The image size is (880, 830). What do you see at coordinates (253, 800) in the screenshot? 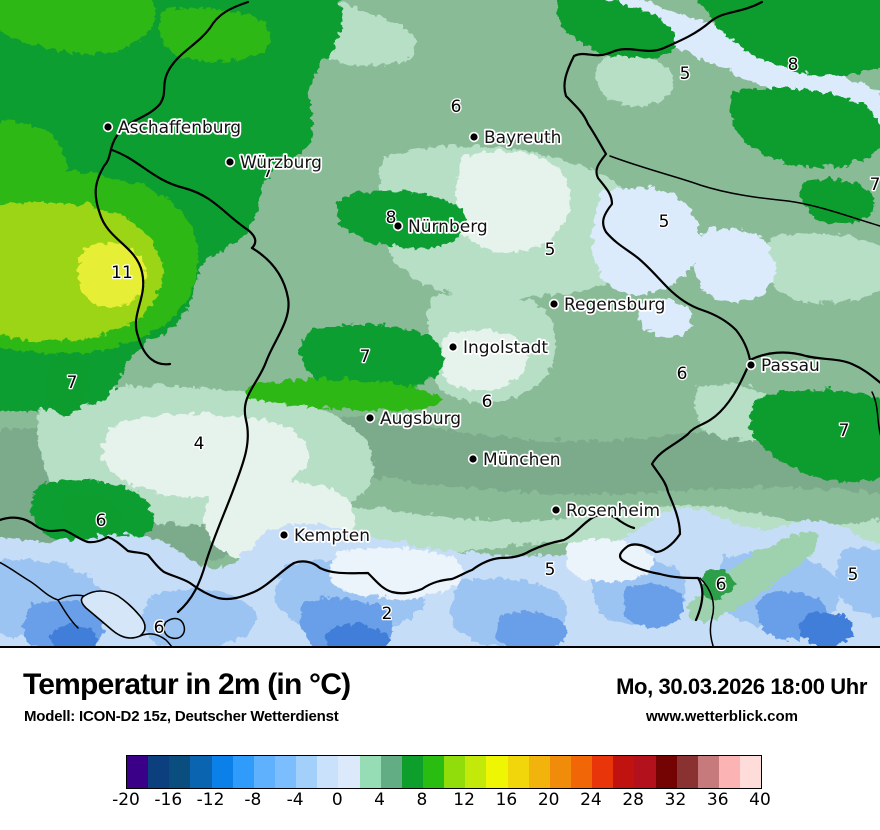
I see `colorbar-tick-label: -8` at bounding box center [253, 800].